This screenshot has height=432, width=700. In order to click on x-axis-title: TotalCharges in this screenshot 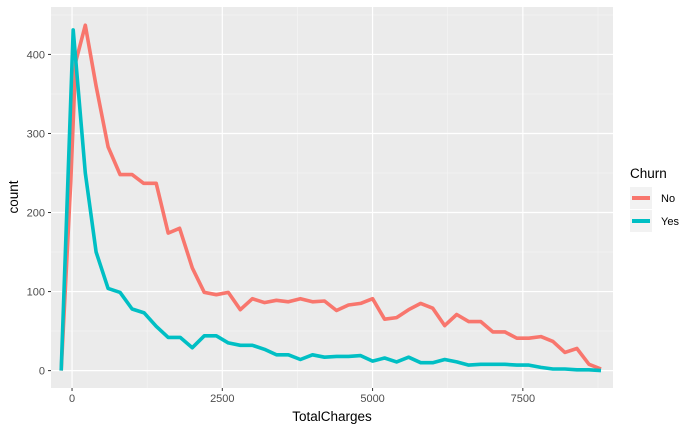, I will do `click(332, 416)`.